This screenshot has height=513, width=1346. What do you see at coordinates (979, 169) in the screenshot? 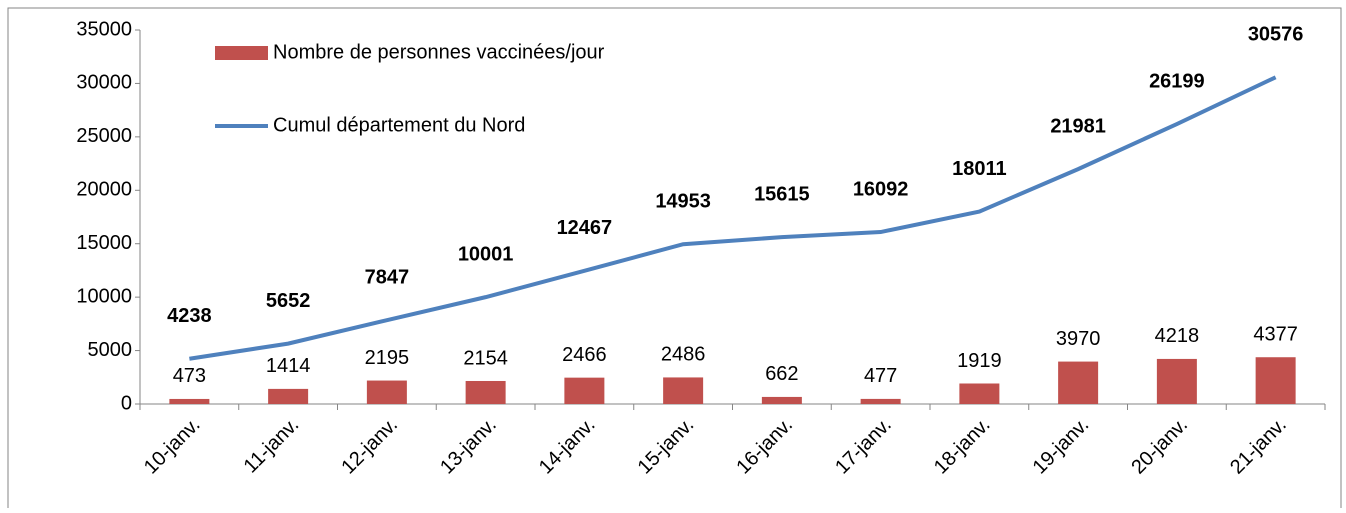
I see `line-value-label: 18011` at bounding box center [979, 169].